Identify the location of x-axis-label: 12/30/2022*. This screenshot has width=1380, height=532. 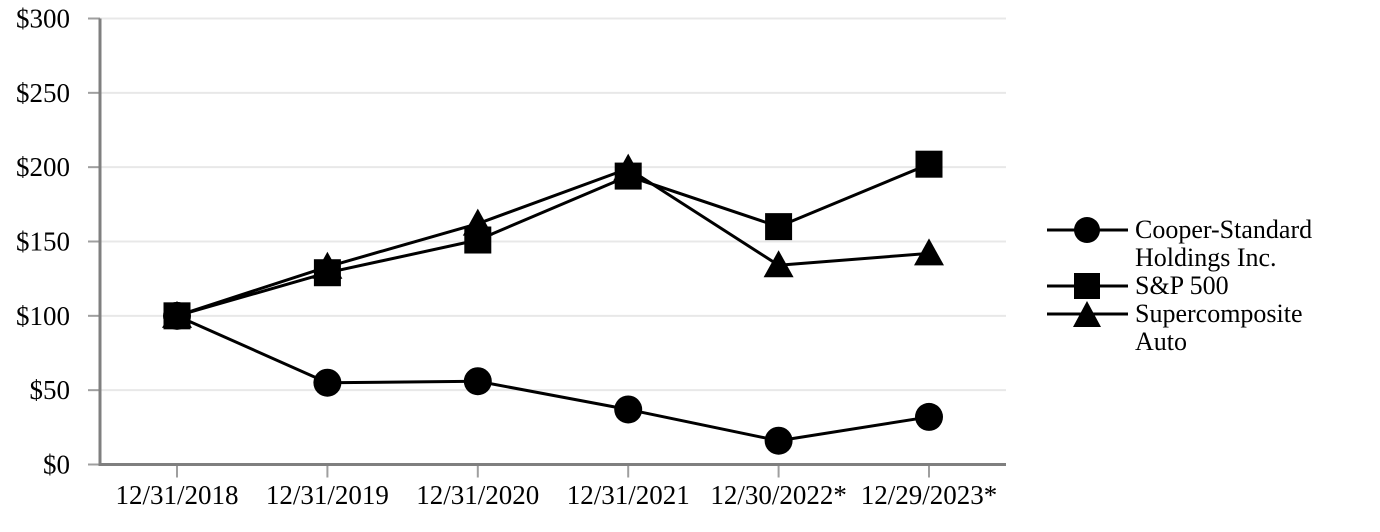
(778, 495).